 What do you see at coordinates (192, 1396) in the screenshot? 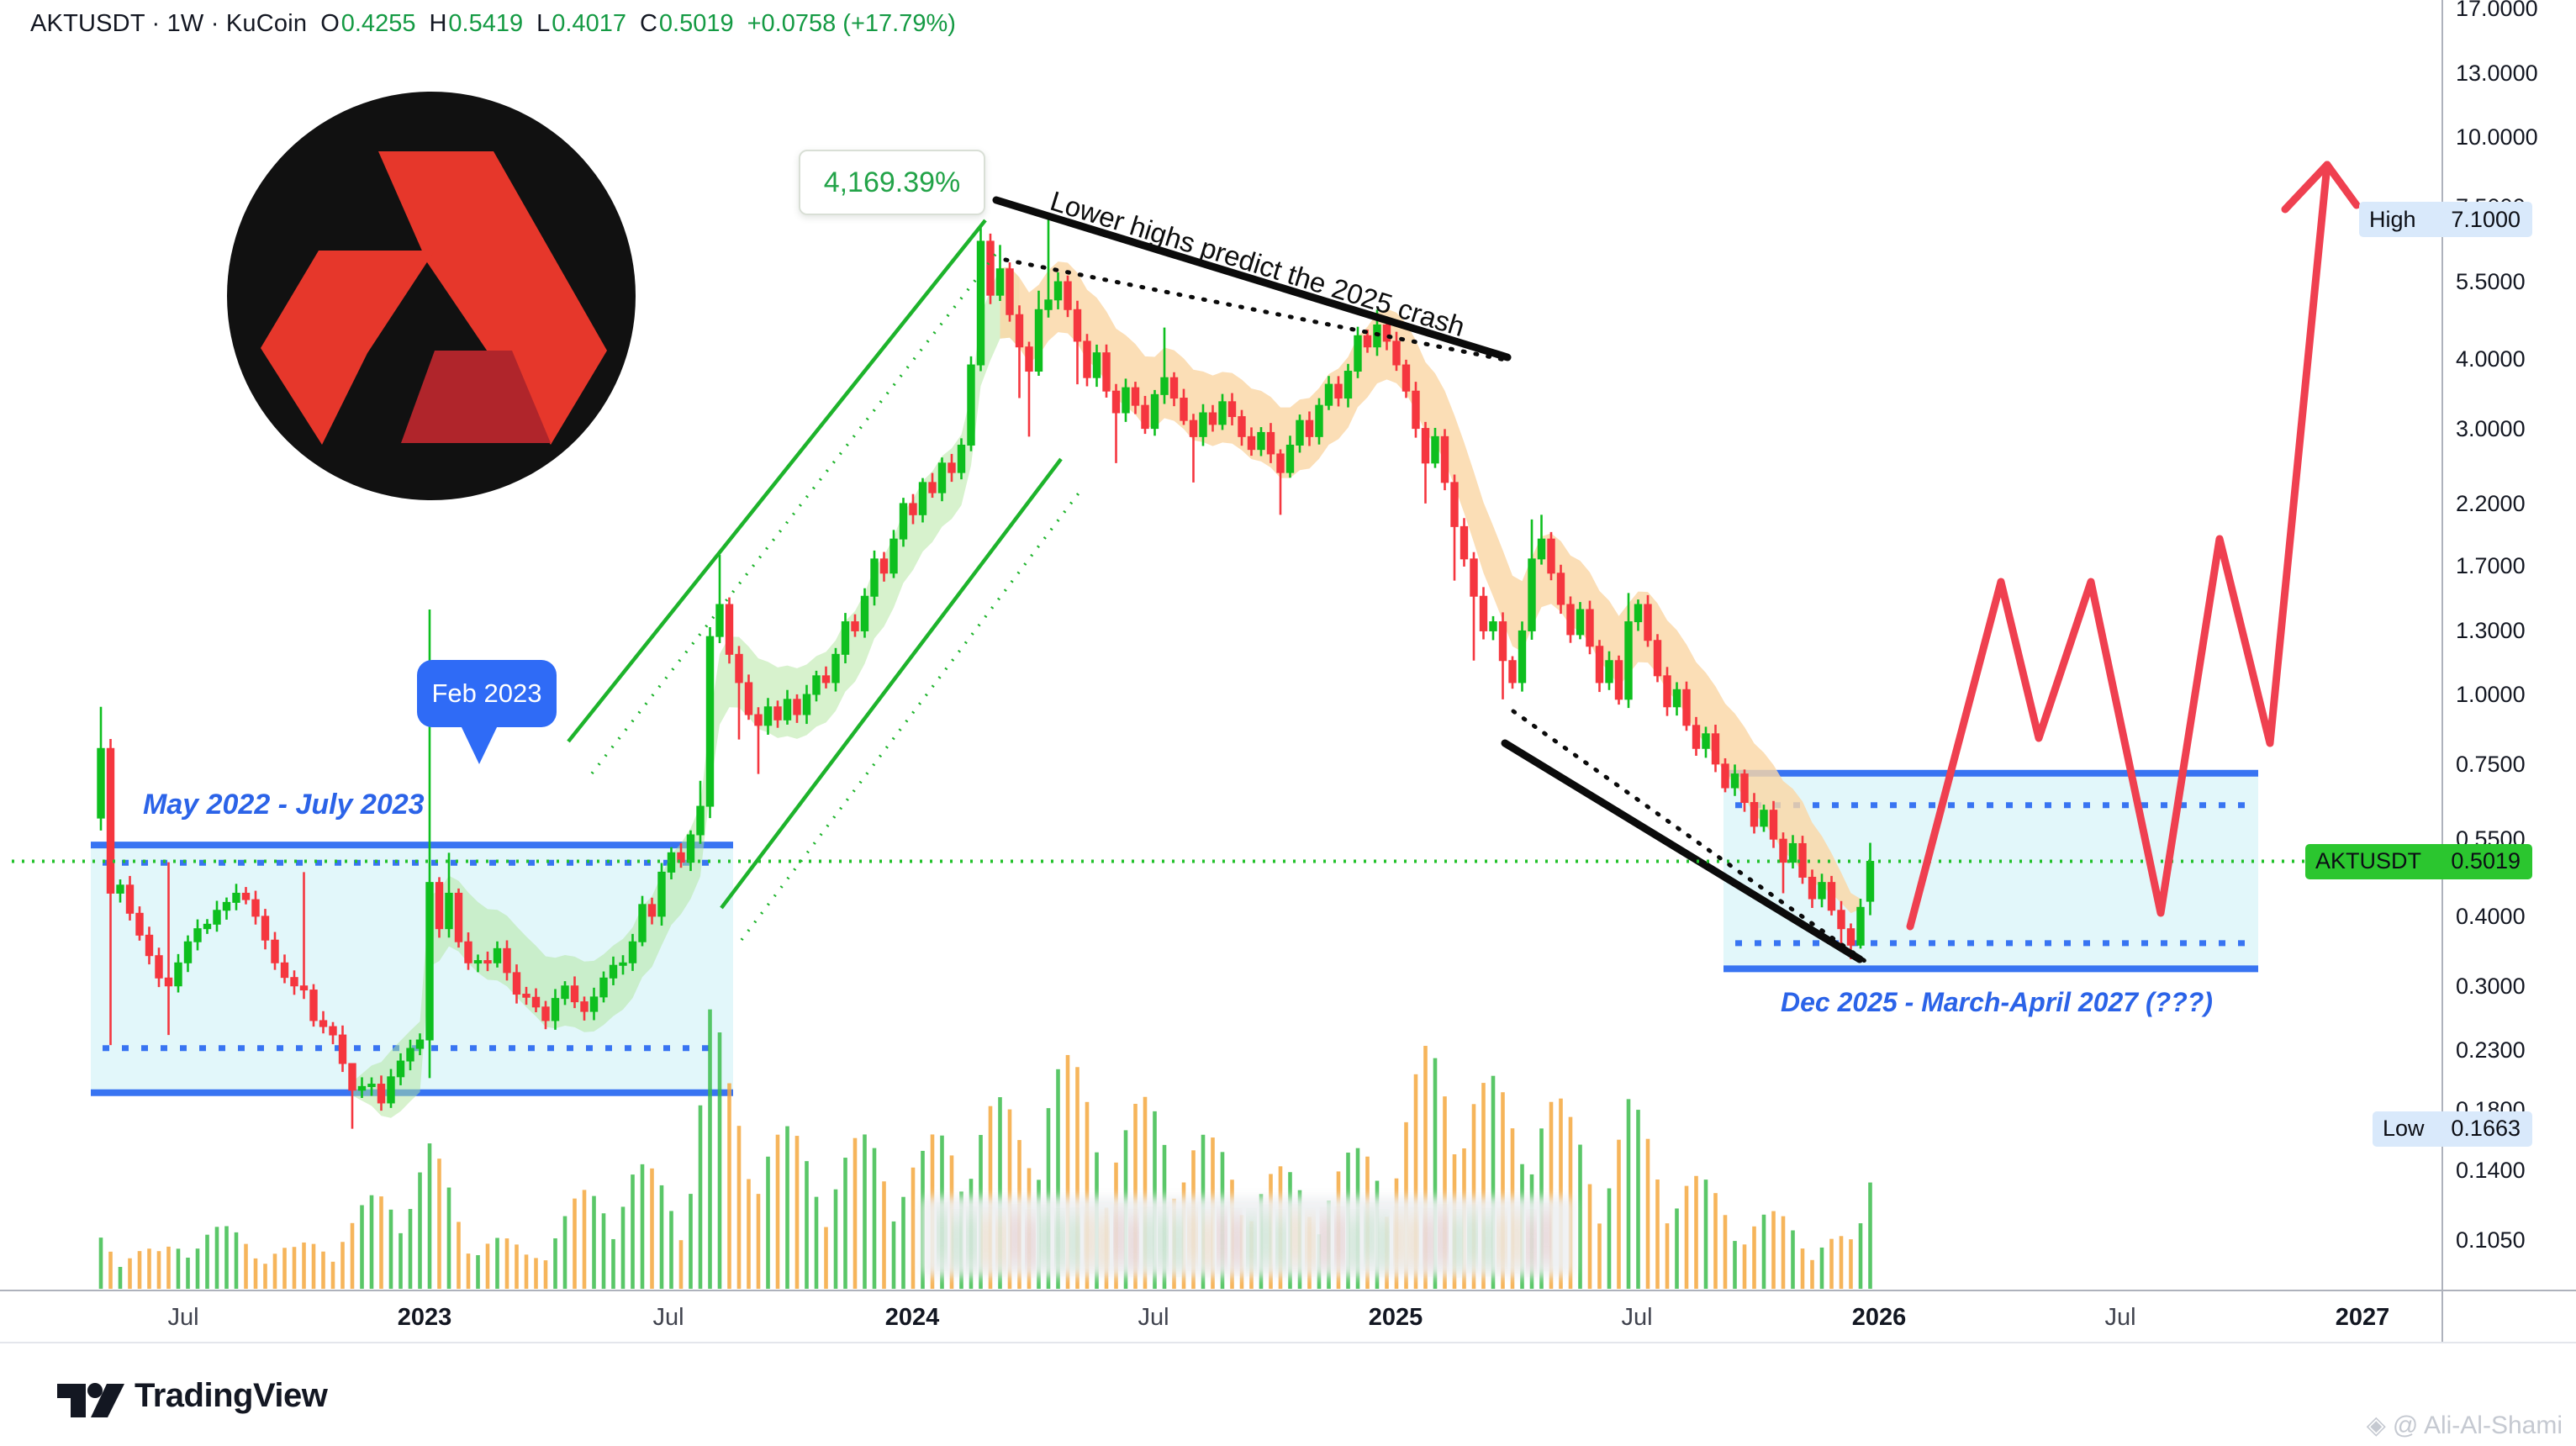
I see `tradingview-logo: TradingView` at bounding box center [192, 1396].